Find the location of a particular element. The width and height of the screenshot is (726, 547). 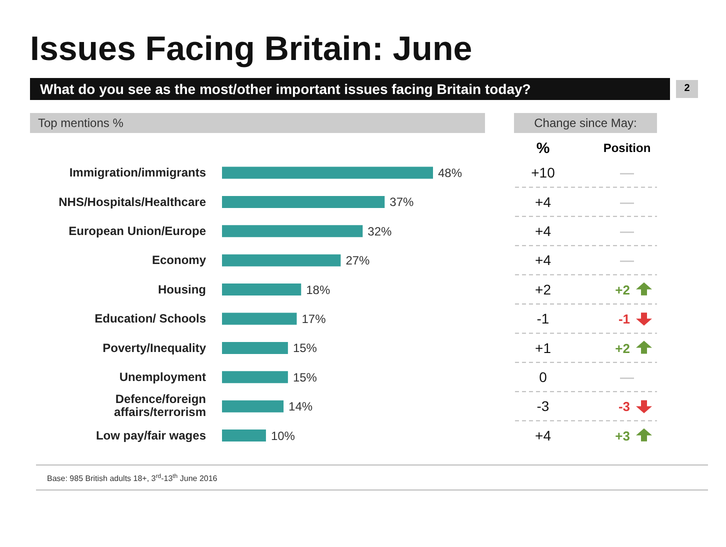

chart-title: Issues Facing Britain: June is located at coordinates (251, 49).